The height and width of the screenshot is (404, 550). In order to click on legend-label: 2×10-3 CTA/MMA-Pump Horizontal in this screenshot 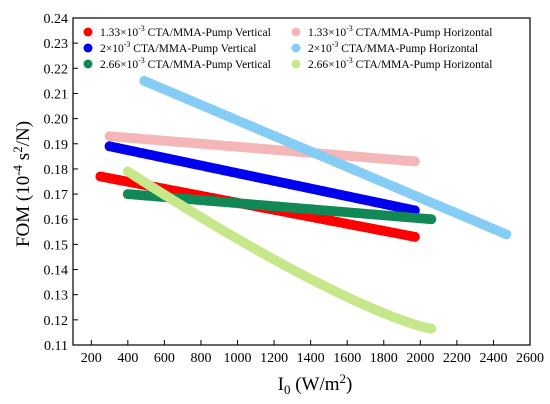, I will do `click(393, 47)`.